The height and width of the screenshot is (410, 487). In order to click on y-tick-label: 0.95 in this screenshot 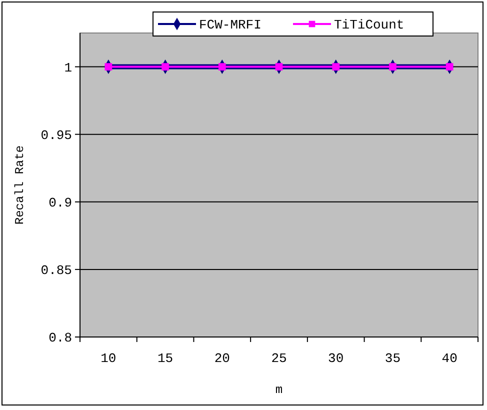, I will do `click(56, 135)`.